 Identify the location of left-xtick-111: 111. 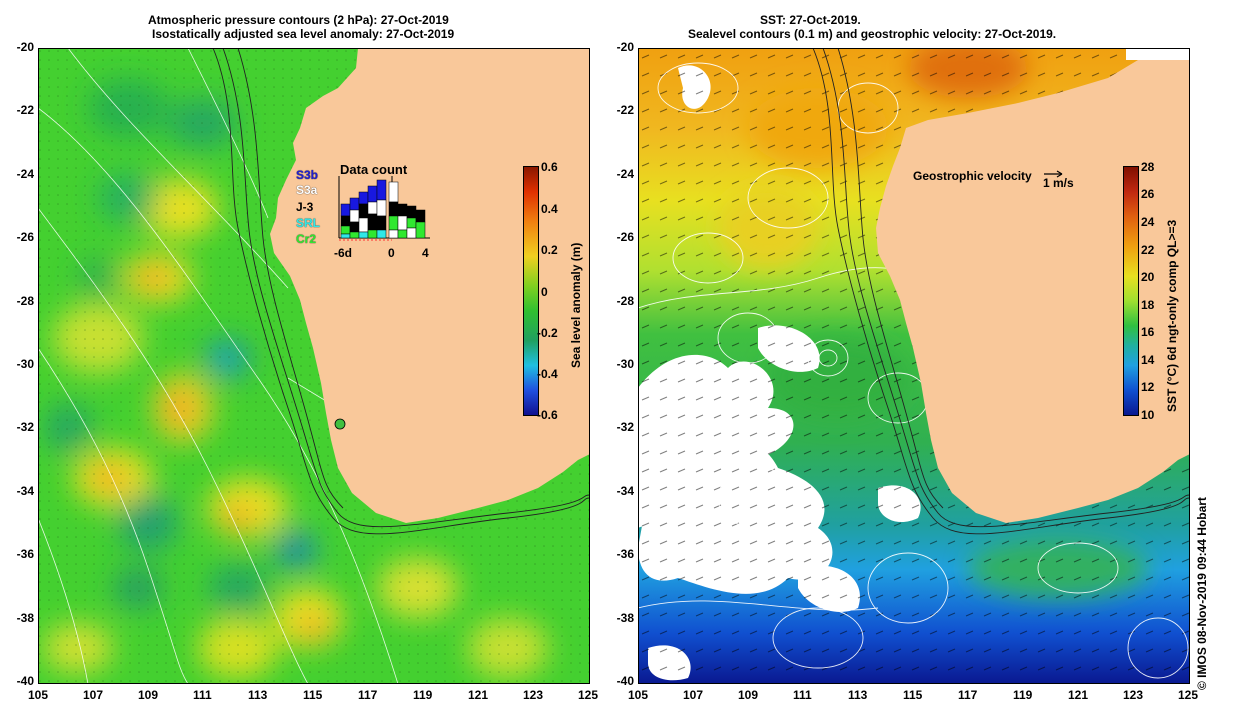
(202, 695).